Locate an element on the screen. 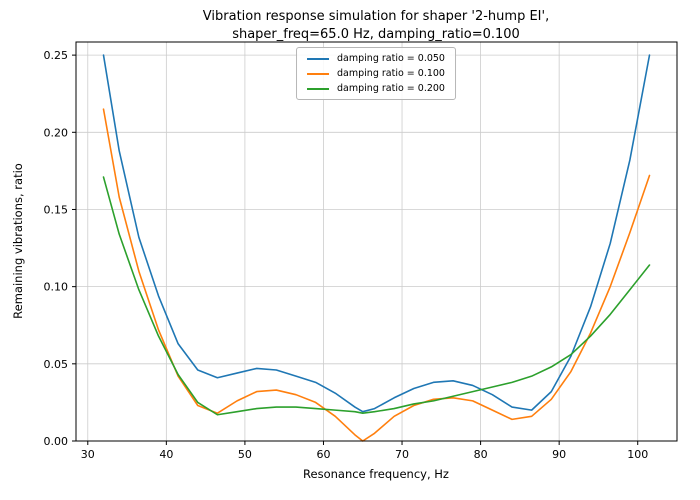  y-axis-label: Remaining vibrations, ratio is located at coordinates (18, 241).